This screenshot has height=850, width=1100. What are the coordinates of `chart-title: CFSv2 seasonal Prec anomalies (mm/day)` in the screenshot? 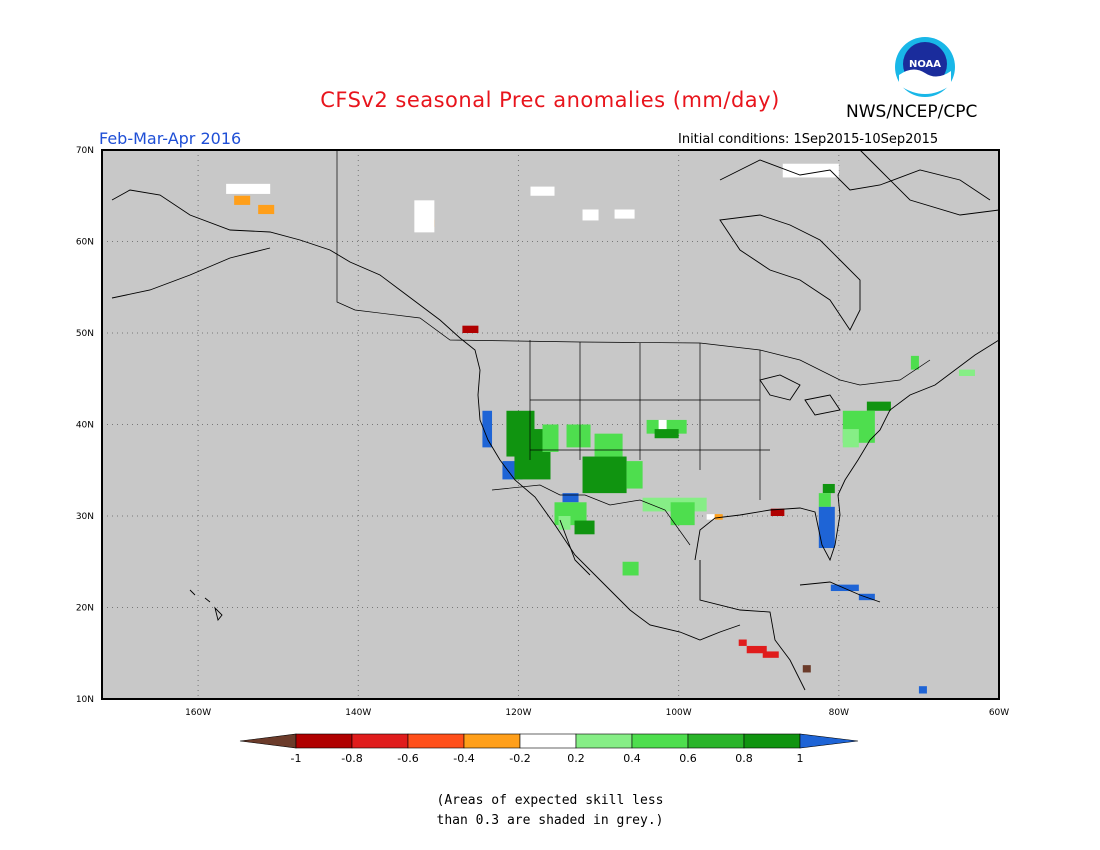 It's located at (550, 100).